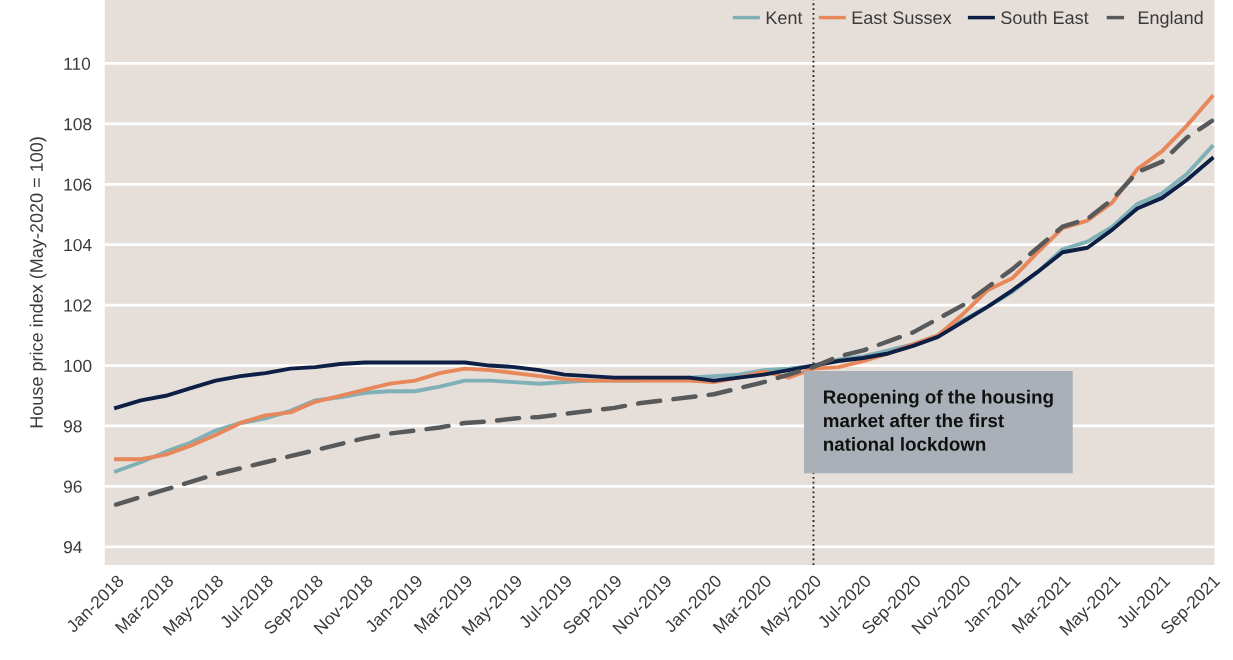  Describe the element at coordinates (77, 63) in the screenshot. I see `y-tick-label: 110` at that location.